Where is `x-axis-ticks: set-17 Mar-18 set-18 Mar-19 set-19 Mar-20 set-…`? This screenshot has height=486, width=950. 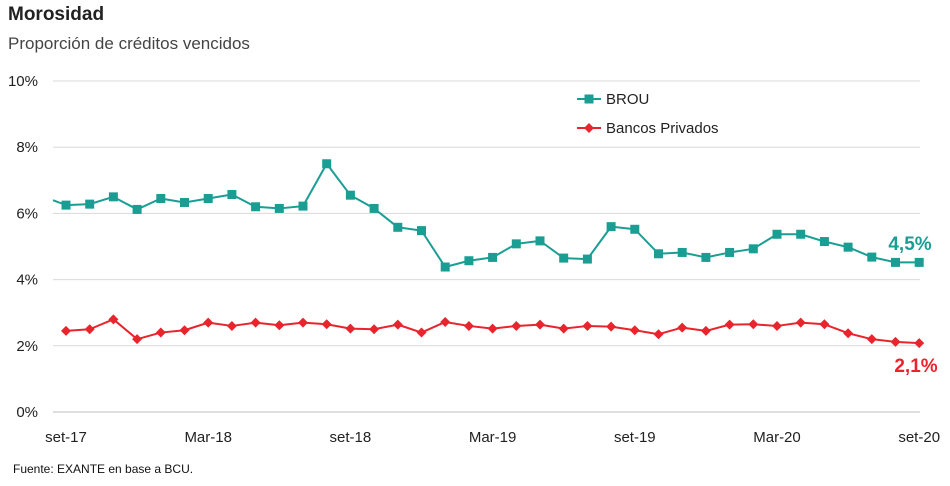 x-axis-ticks: set-17 Mar-18 set-18 Mar-19 set-19 Mar-20 set-… is located at coordinates (492, 437).